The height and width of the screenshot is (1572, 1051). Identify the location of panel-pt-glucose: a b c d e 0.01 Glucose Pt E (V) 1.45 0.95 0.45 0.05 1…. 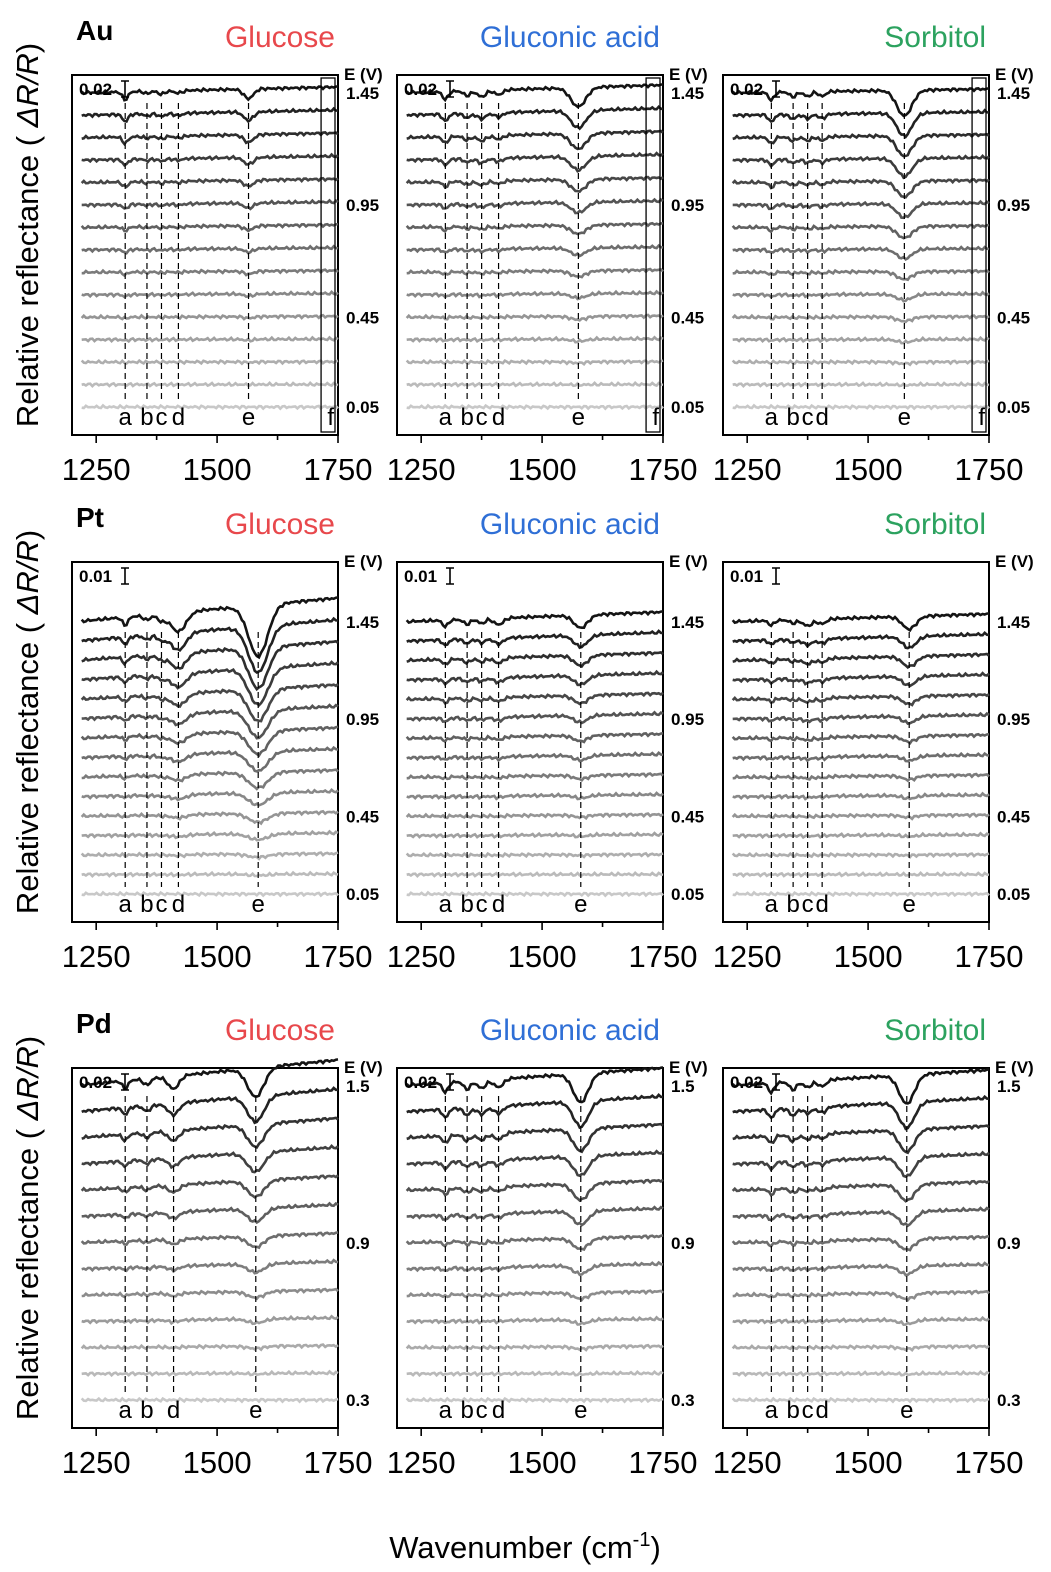
(222, 738).